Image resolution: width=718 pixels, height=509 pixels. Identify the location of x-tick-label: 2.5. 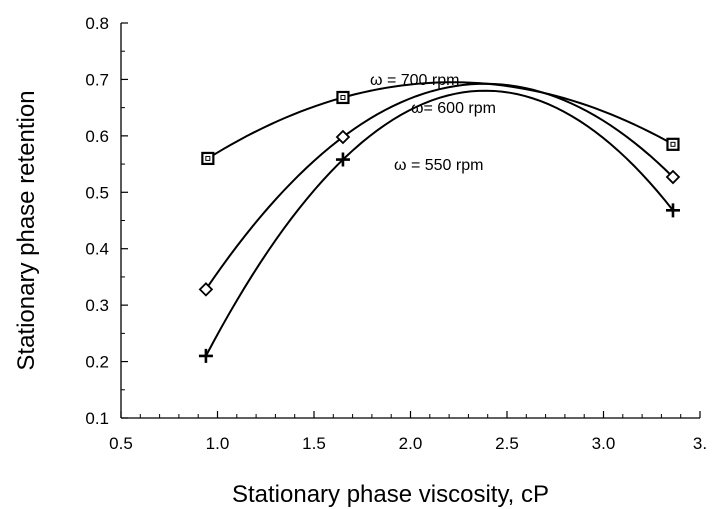
(507, 443).